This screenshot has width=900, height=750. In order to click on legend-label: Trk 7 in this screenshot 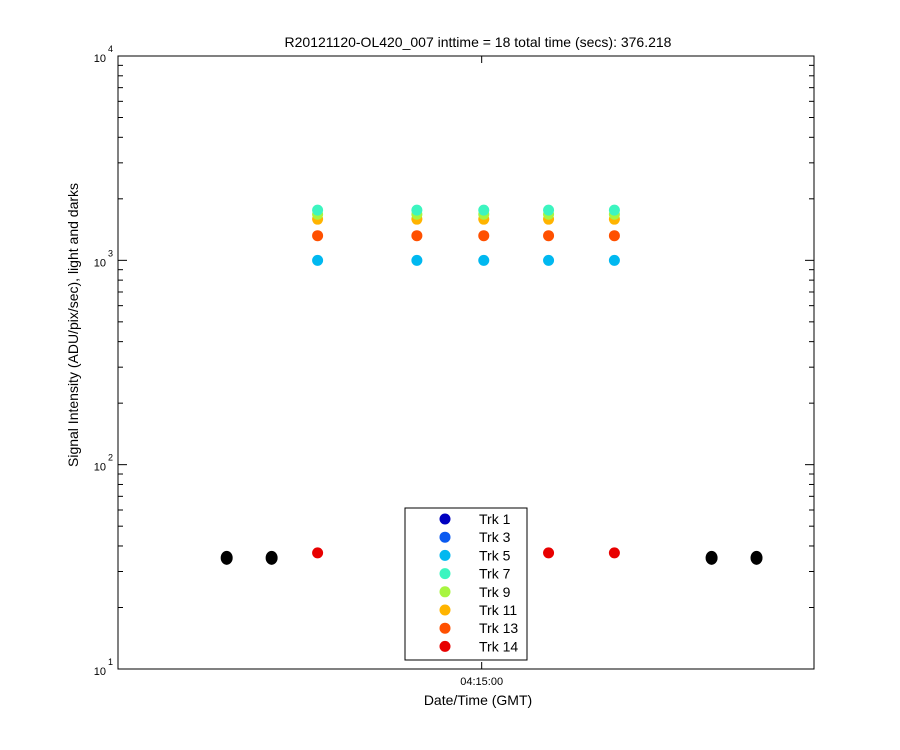, I will do `click(495, 574)`.